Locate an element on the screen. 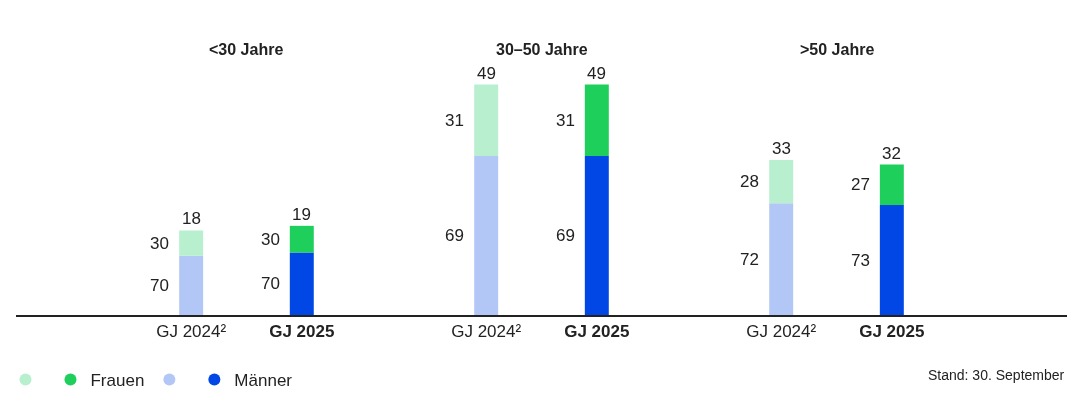 This screenshot has height=403, width=1072. text: >50 Jahre is located at coordinates (837, 49).